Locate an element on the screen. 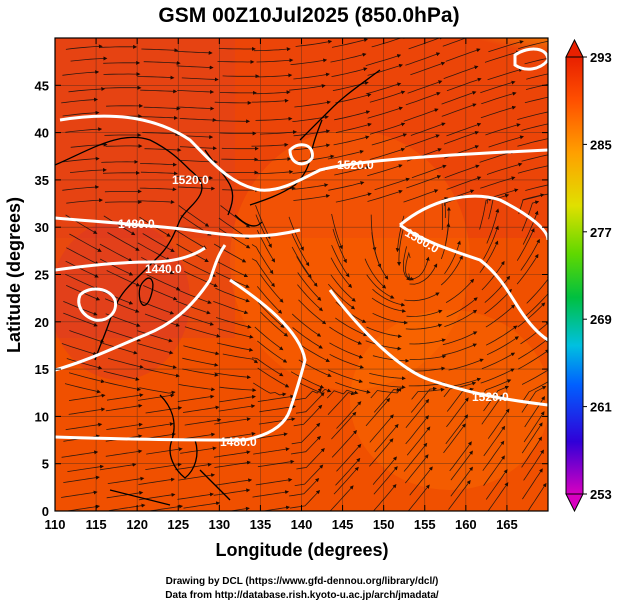 The height and width of the screenshot is (605, 619). colorbar-bottom-arrow is located at coordinates (574, 503).